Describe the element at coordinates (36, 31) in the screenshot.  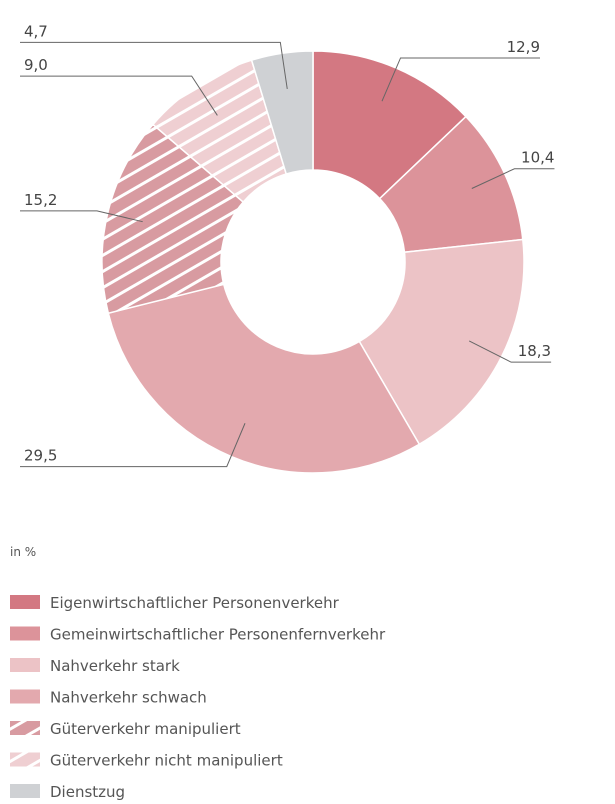
I see `data-label: 4,7` at that location.